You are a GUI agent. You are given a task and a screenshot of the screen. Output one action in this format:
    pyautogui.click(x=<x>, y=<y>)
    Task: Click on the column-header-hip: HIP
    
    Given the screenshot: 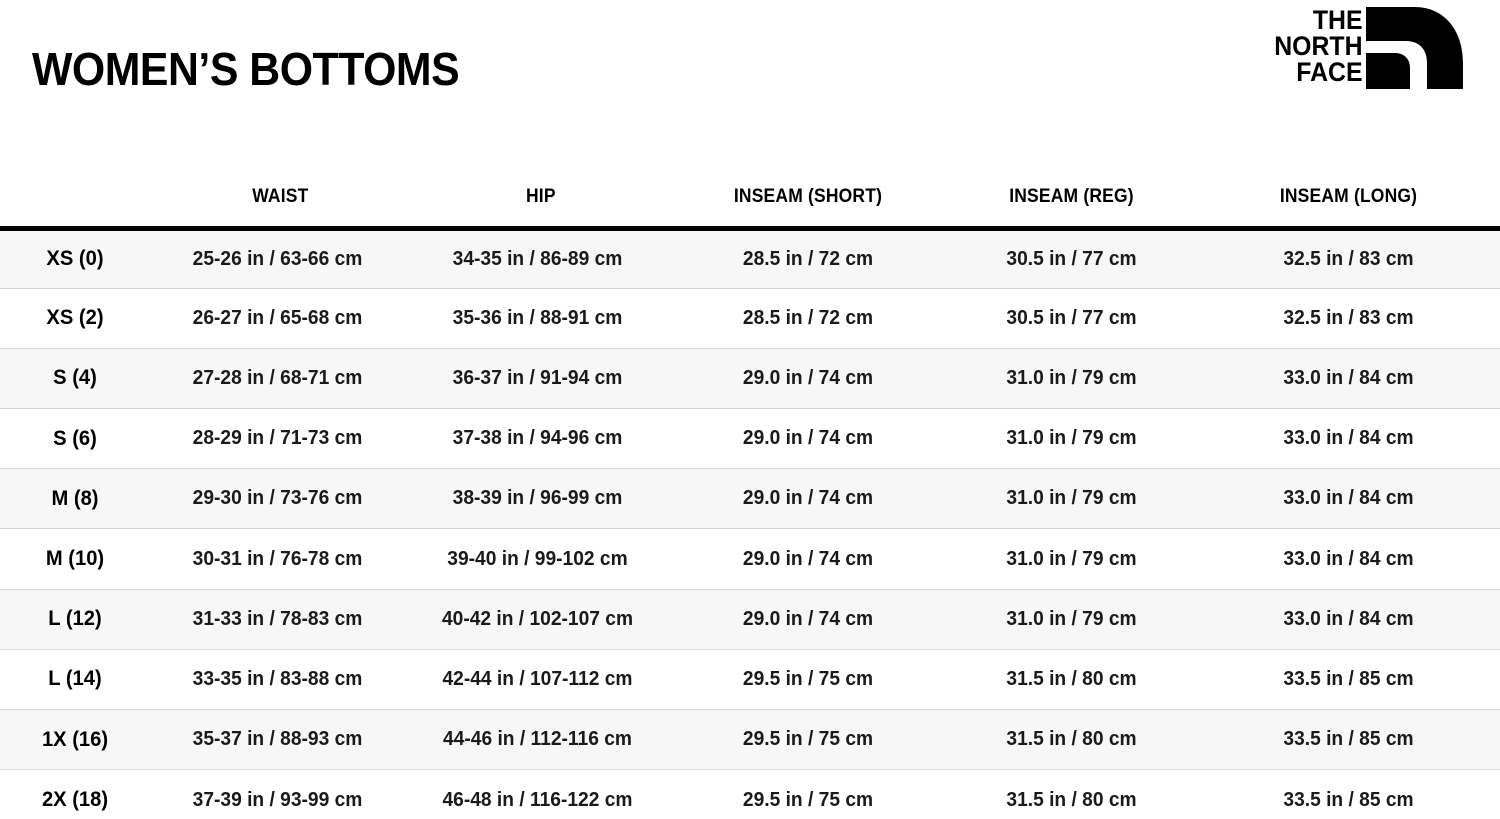 What is the action you would take?
    pyautogui.click(x=541, y=196)
    